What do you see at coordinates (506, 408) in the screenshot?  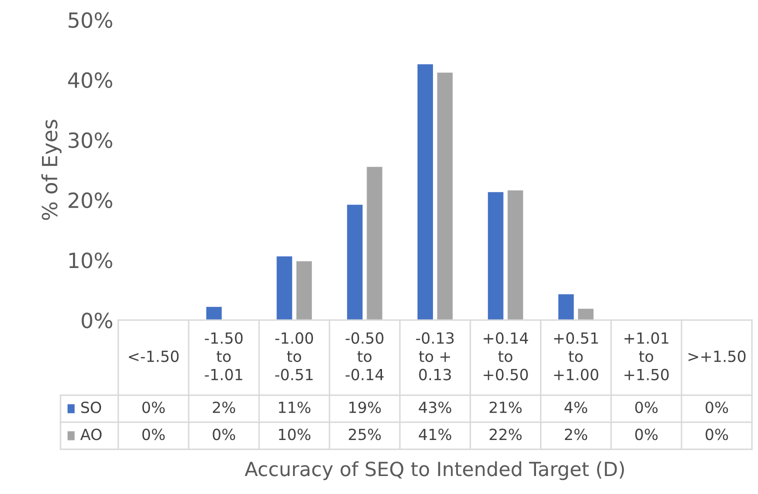 I see `data-label: 21%` at bounding box center [506, 408].